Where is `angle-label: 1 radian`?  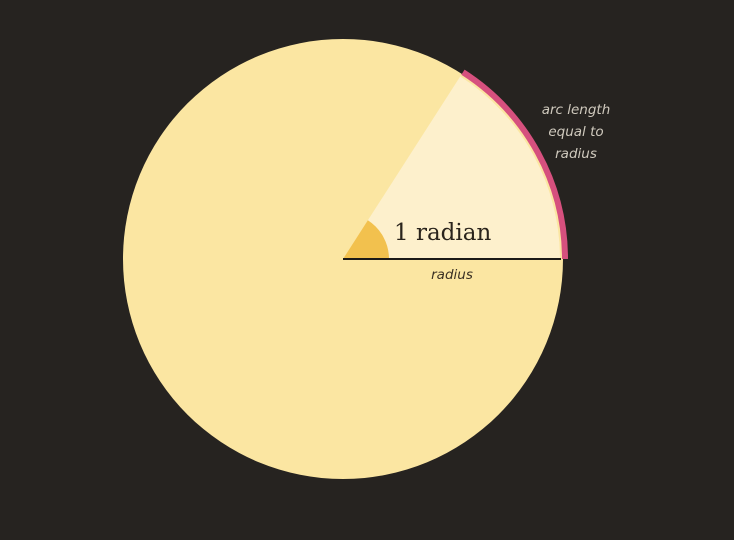
angle-label: 1 radian is located at coordinates (442, 233).